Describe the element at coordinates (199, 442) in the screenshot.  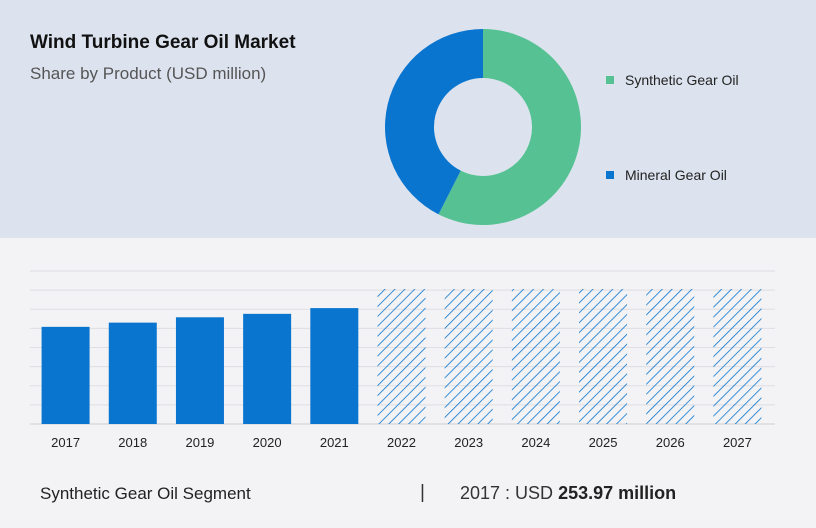
I see `x-tick-label: 2019` at that location.